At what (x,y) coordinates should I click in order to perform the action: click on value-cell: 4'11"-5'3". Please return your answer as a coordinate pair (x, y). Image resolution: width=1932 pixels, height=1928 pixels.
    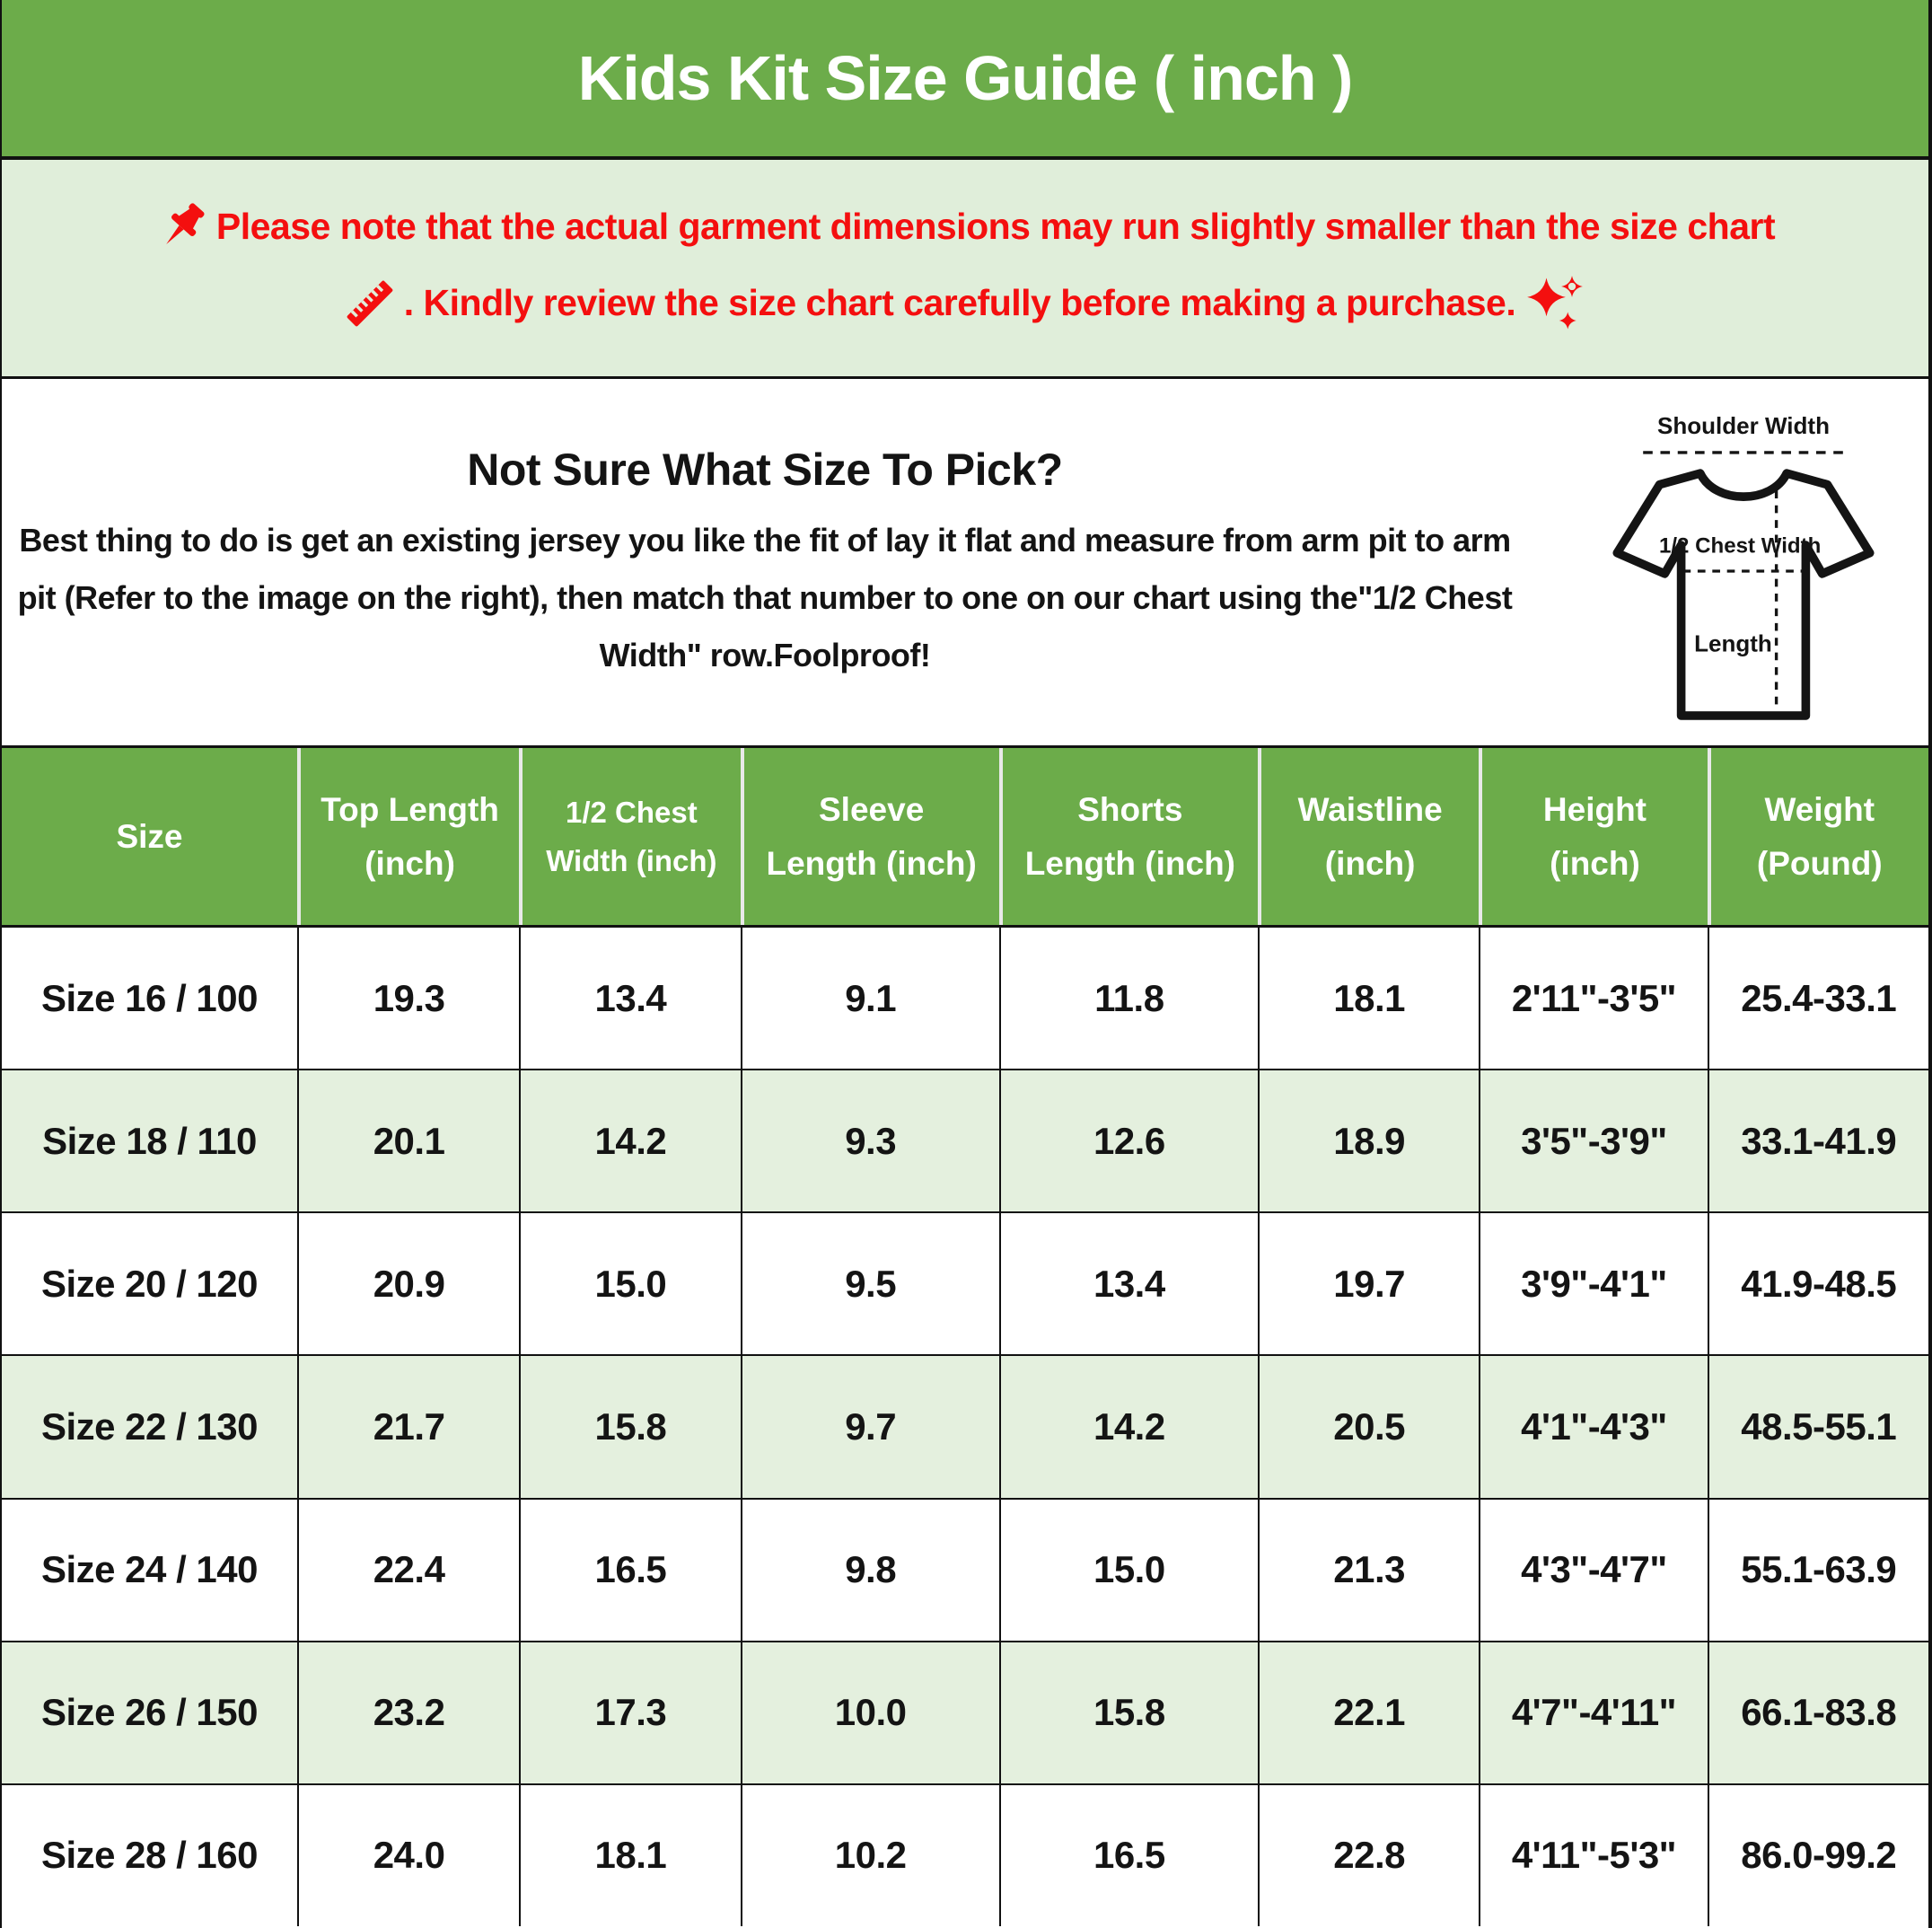
    Looking at the image, I should click on (1593, 1855).